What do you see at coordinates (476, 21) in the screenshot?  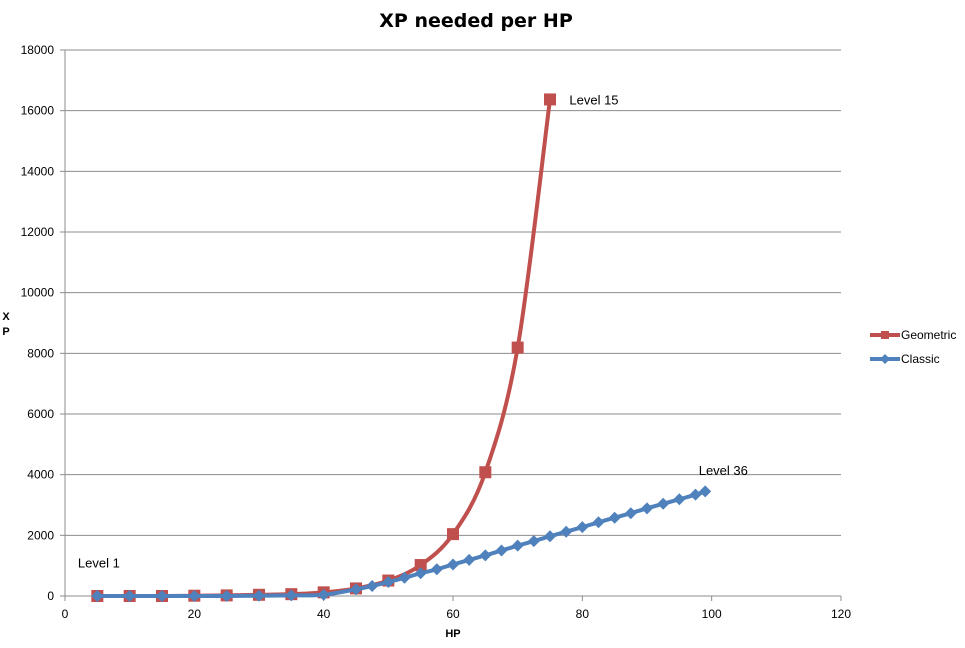 I see `chart-title: XP needed per HP` at bounding box center [476, 21].